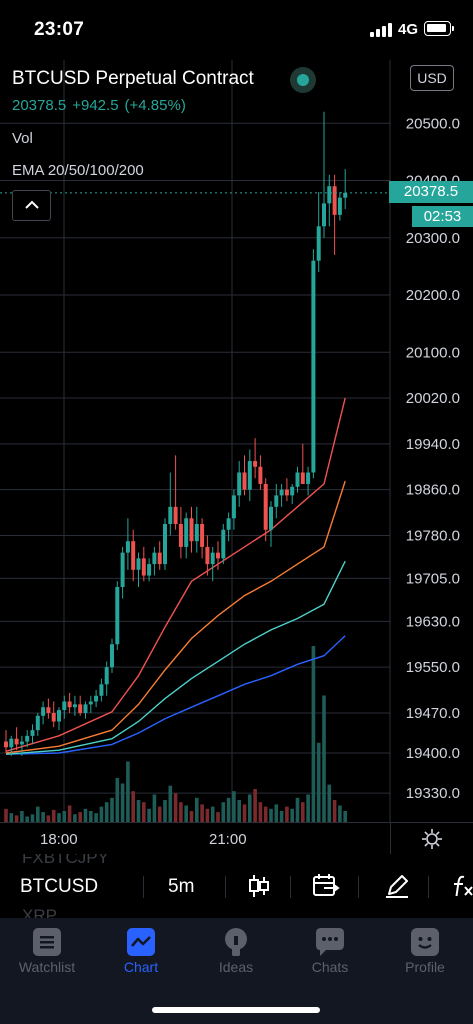 This screenshot has width=473, height=1024. I want to click on calendar-replay-icon, so click(326, 886).